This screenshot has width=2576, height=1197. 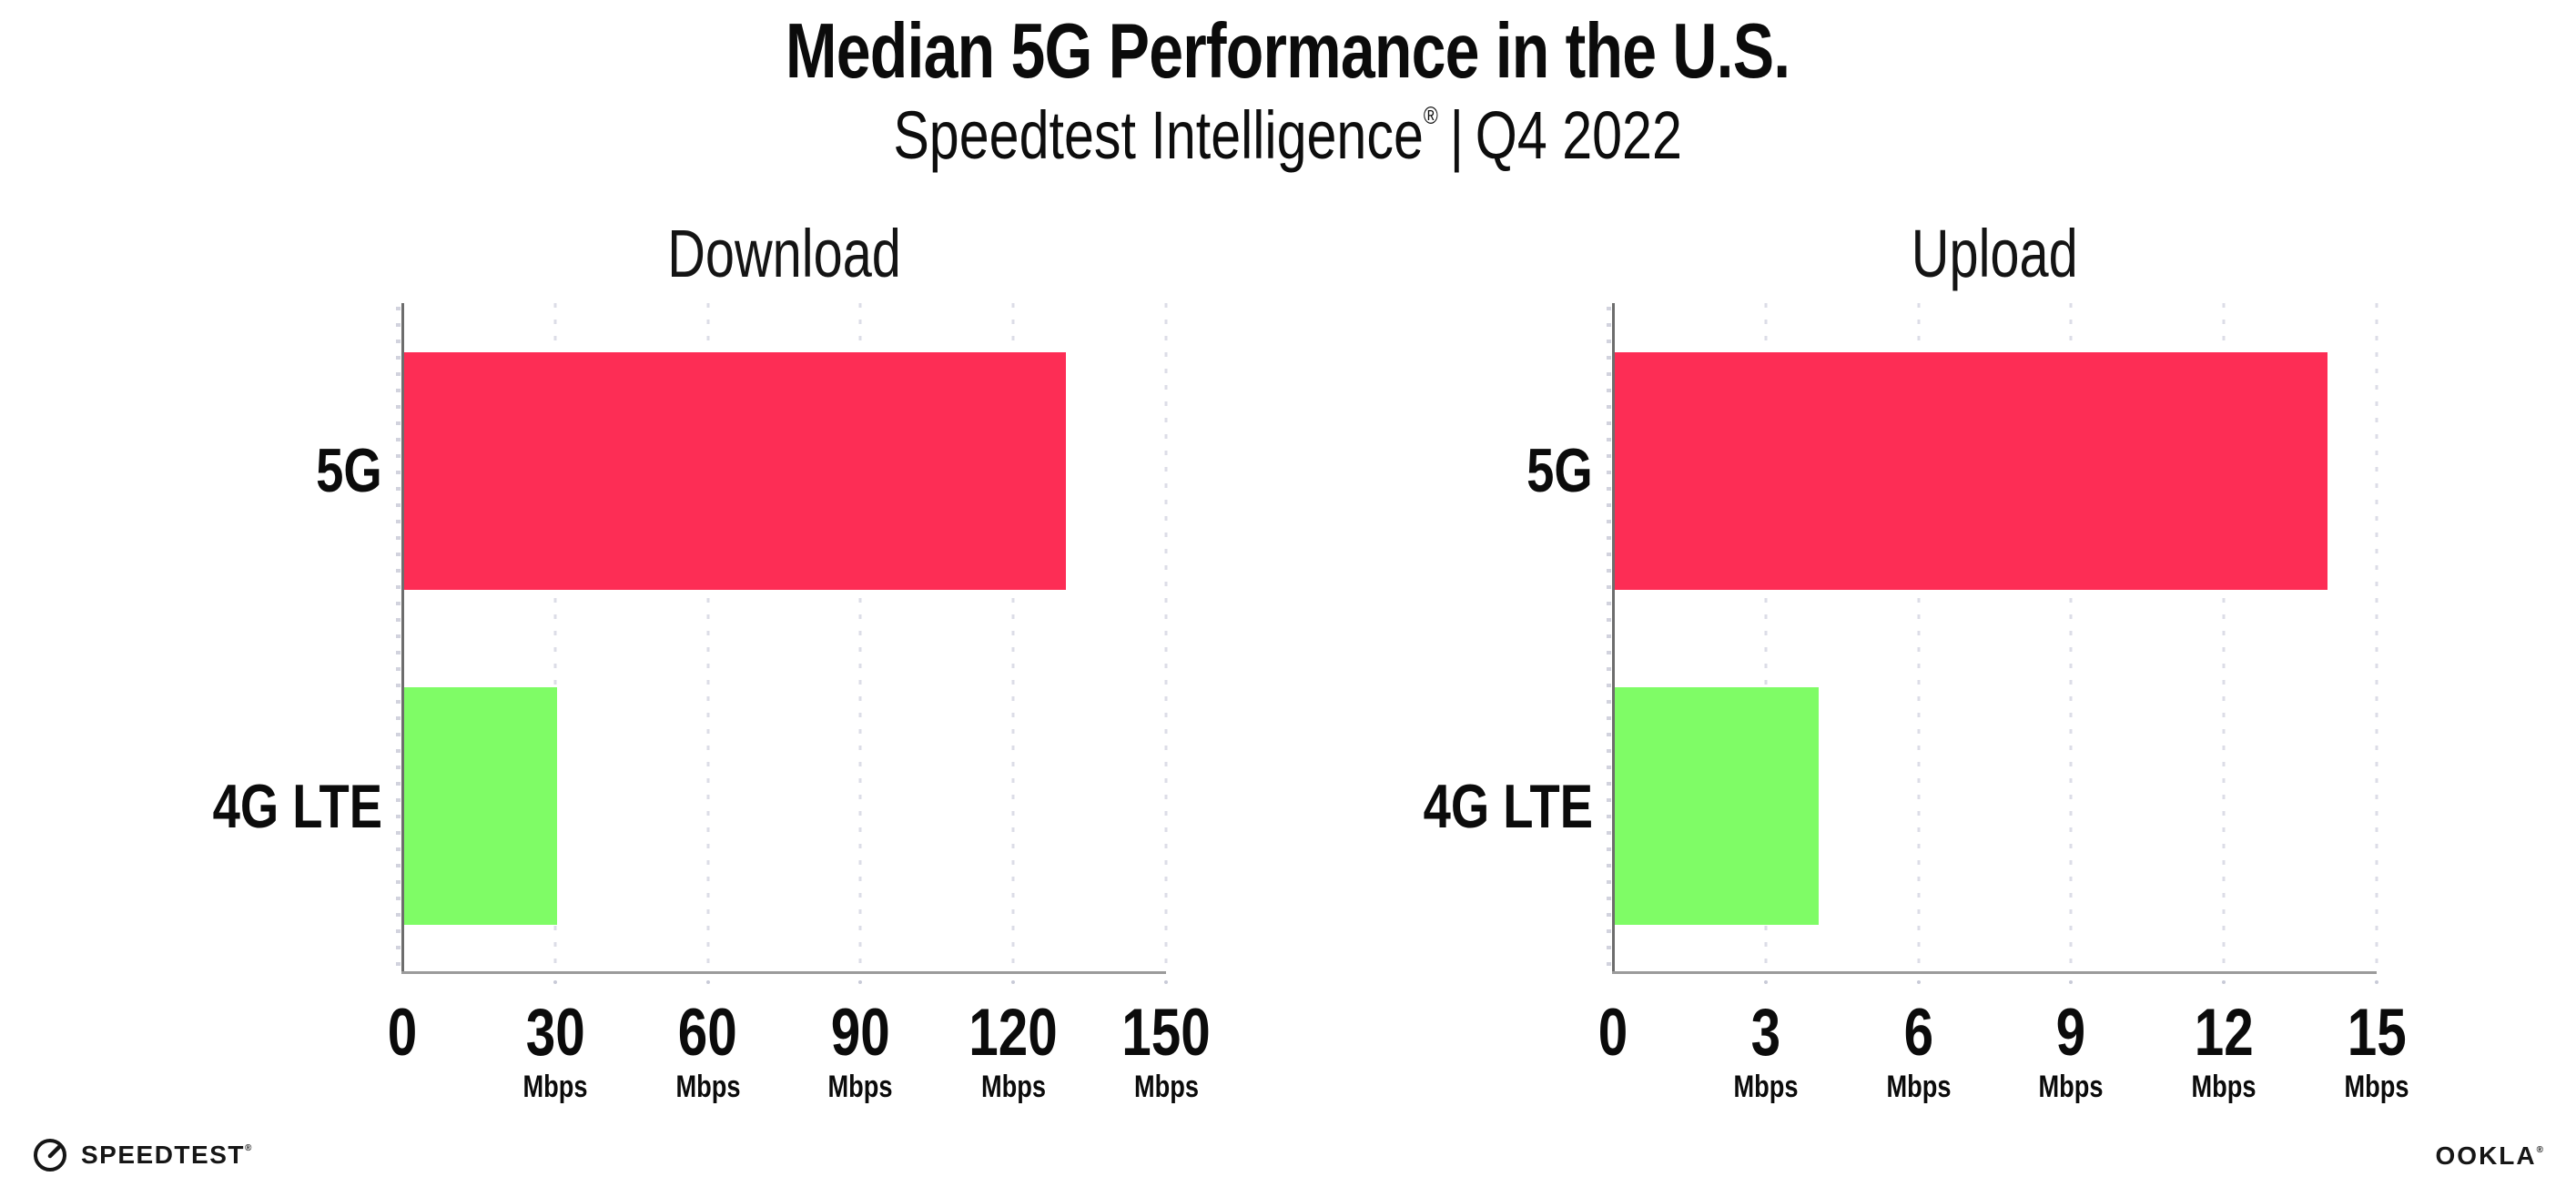 I want to click on subtitle-brand: Speedtest Intelligence, so click(x=1159, y=135).